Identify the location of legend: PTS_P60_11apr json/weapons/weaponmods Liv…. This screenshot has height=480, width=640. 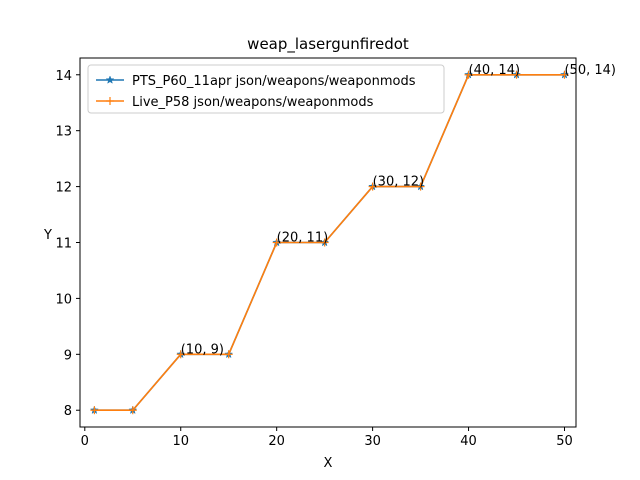
(266, 89).